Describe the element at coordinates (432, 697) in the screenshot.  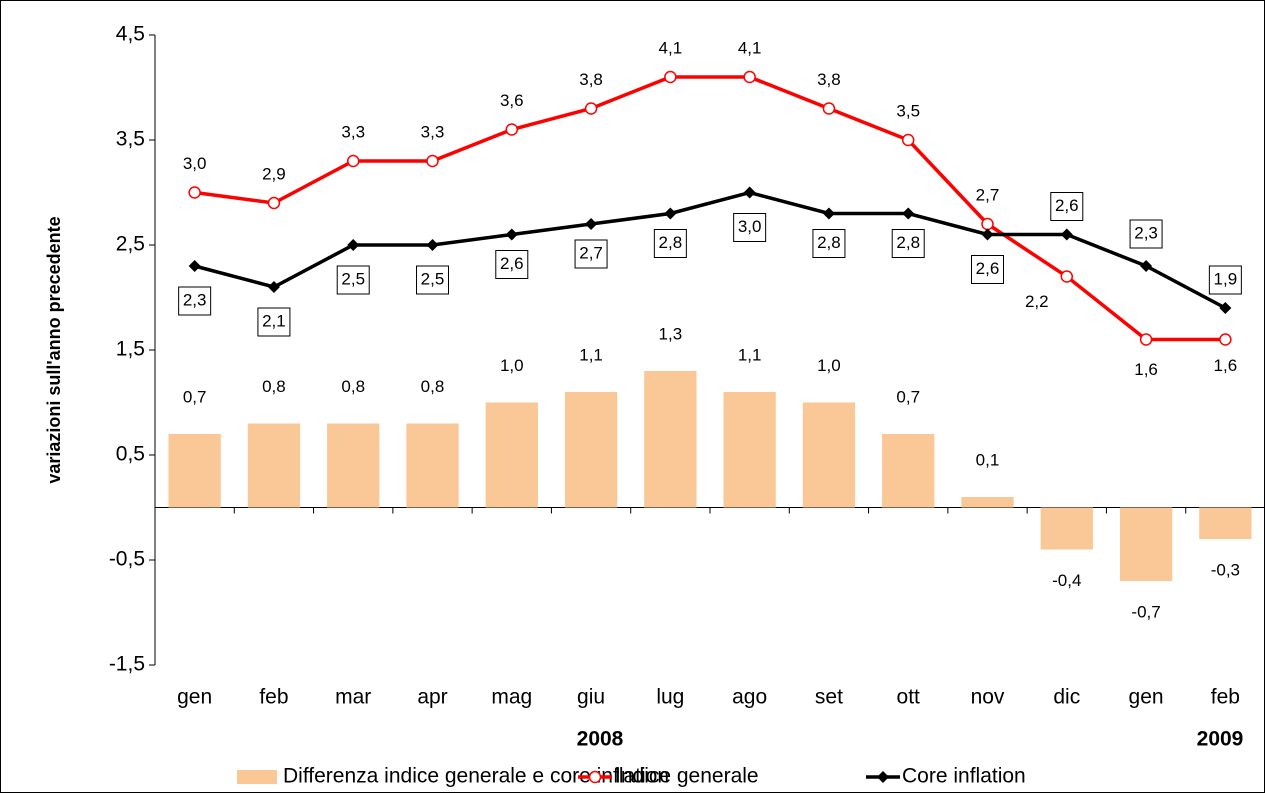
I see `x-tick-label: apr` at that location.